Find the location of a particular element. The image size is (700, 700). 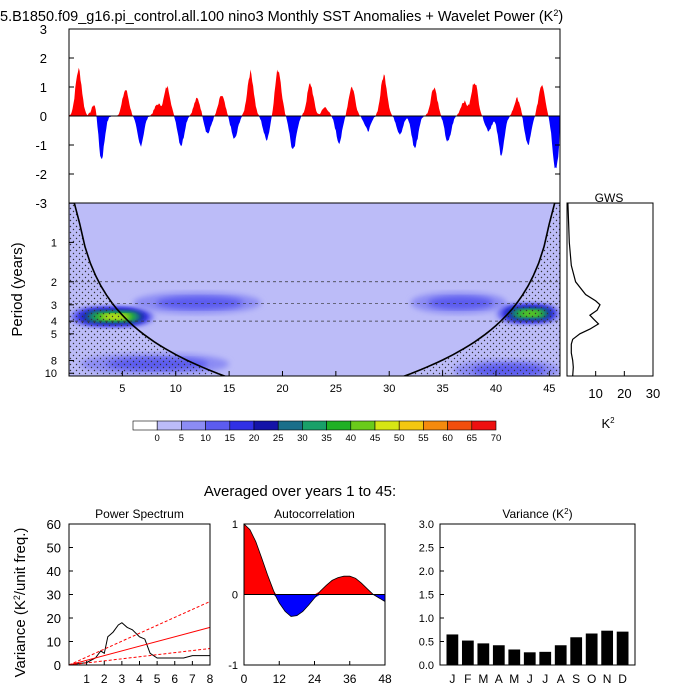

wavelet-xtick-label: 35 is located at coordinates (442, 389).